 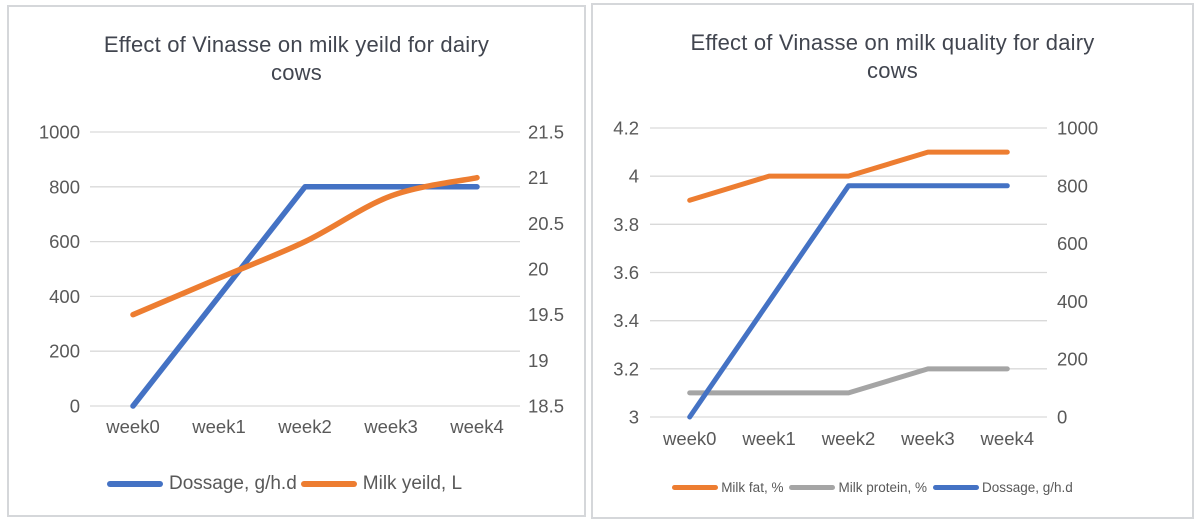 I want to click on secondary-axis-tick-label: 19, so click(x=538, y=360).